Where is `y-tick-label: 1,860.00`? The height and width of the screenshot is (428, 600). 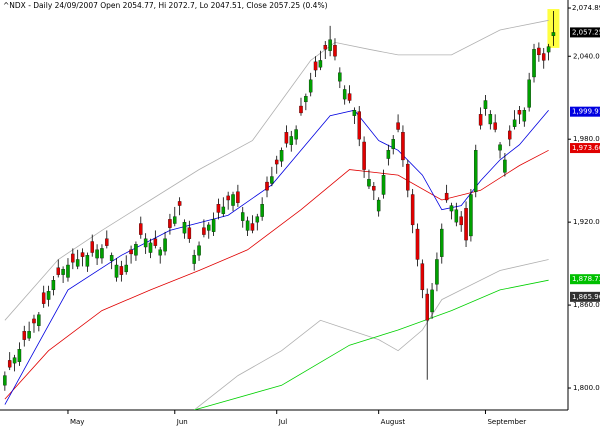 y-tick-label: 1,860.00 is located at coordinates (586, 305).